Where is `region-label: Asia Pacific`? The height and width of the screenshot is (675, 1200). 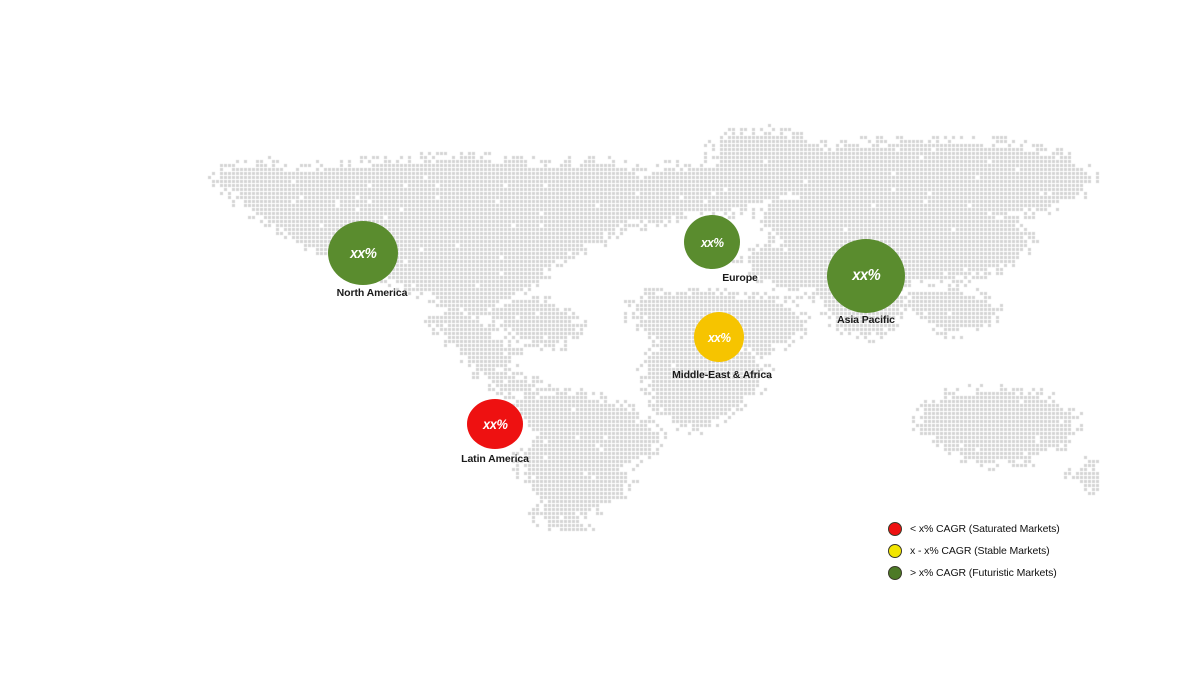 region-label: Asia Pacific is located at coordinates (866, 320).